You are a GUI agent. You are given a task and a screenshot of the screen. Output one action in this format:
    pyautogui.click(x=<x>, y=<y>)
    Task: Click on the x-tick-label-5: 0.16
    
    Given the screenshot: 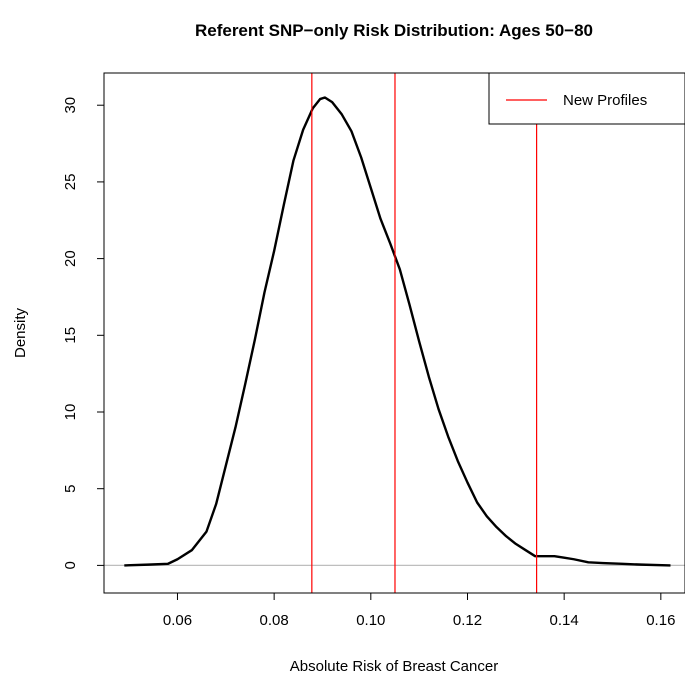 What is the action you would take?
    pyautogui.click(x=660, y=620)
    